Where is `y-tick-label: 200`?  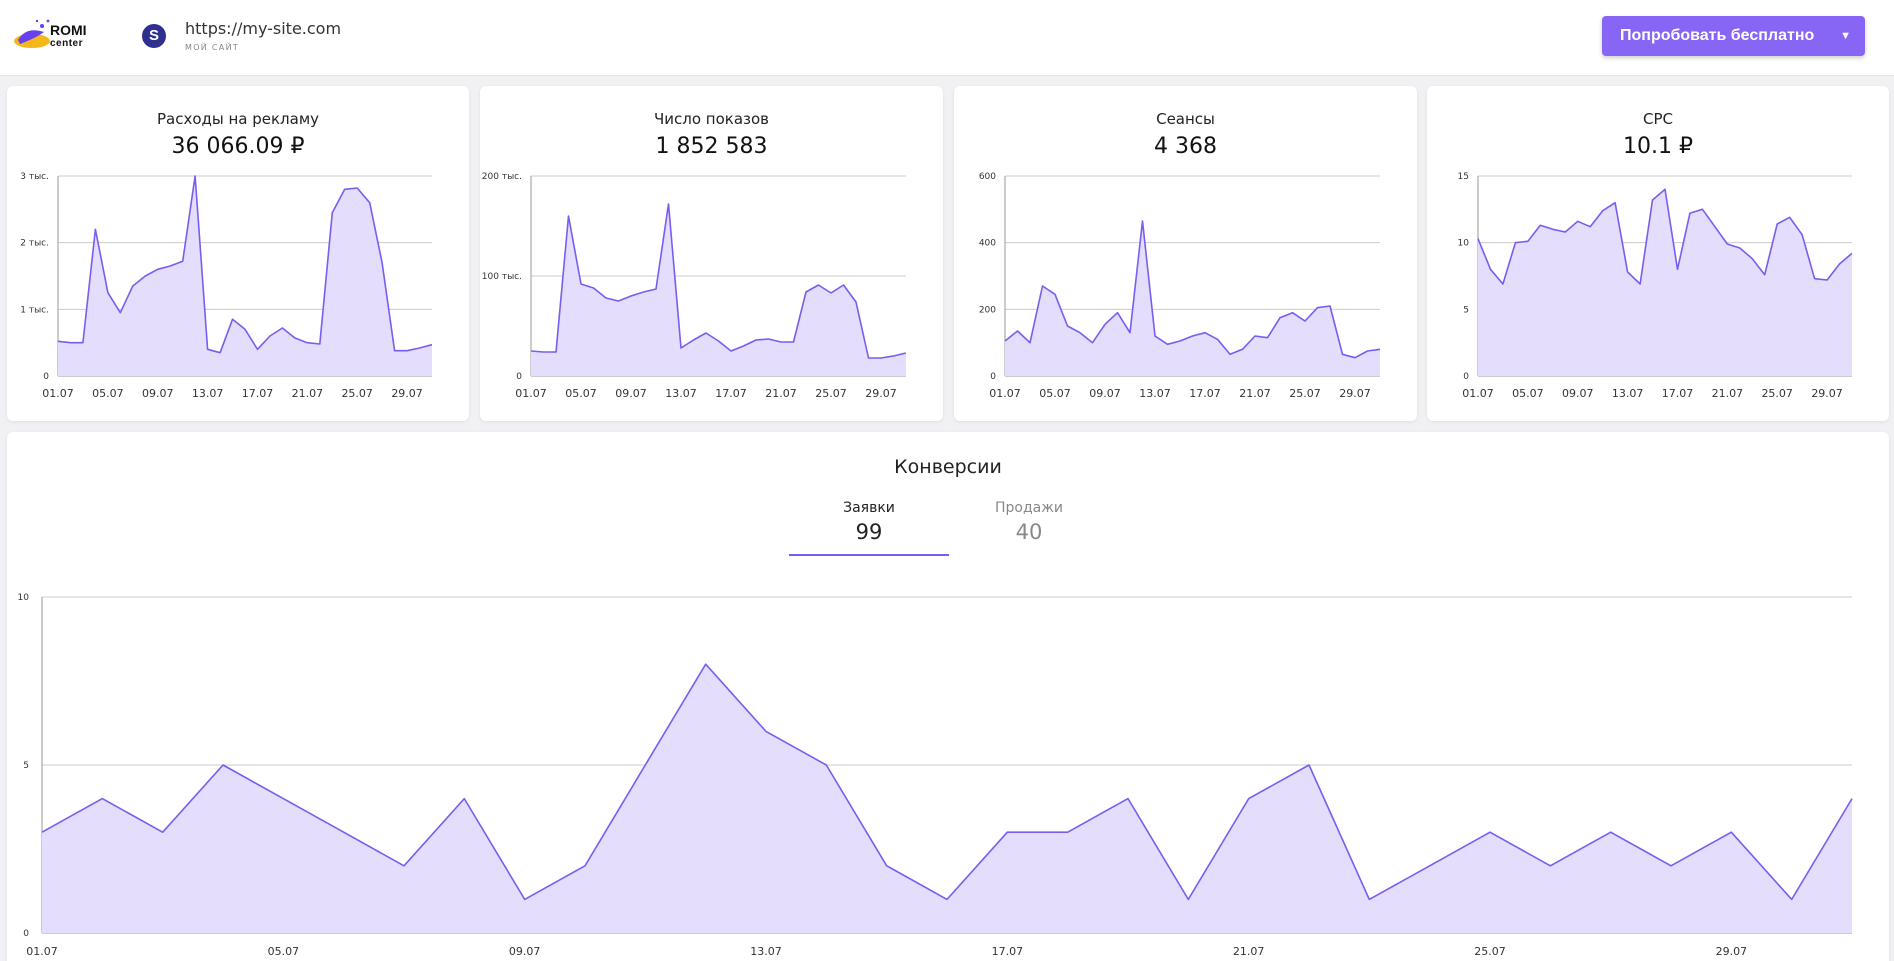
y-tick-label: 200 is located at coordinates (987, 310).